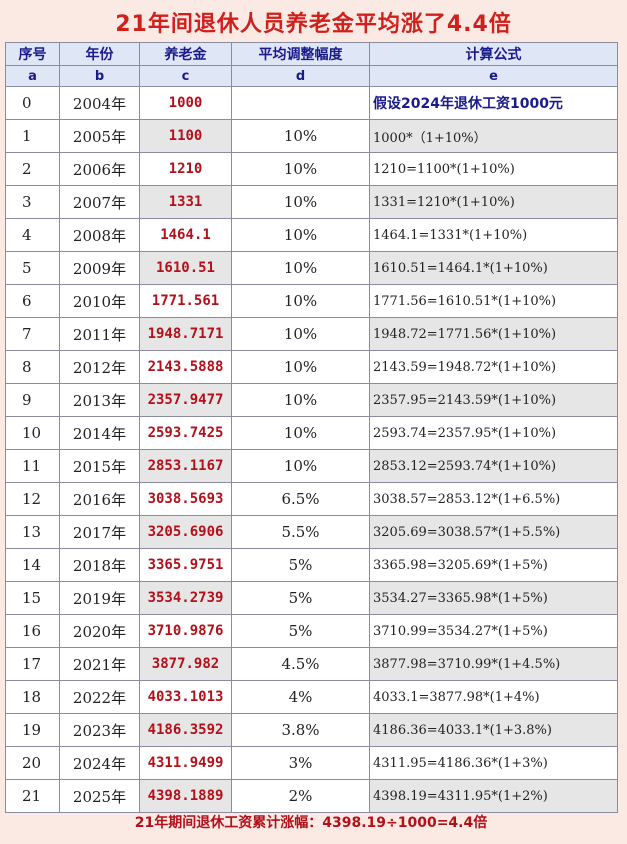 Image resolution: width=627 pixels, height=844 pixels. I want to click on row-formula: 4186.36=4033.1*(1+3.8%), so click(493, 730).